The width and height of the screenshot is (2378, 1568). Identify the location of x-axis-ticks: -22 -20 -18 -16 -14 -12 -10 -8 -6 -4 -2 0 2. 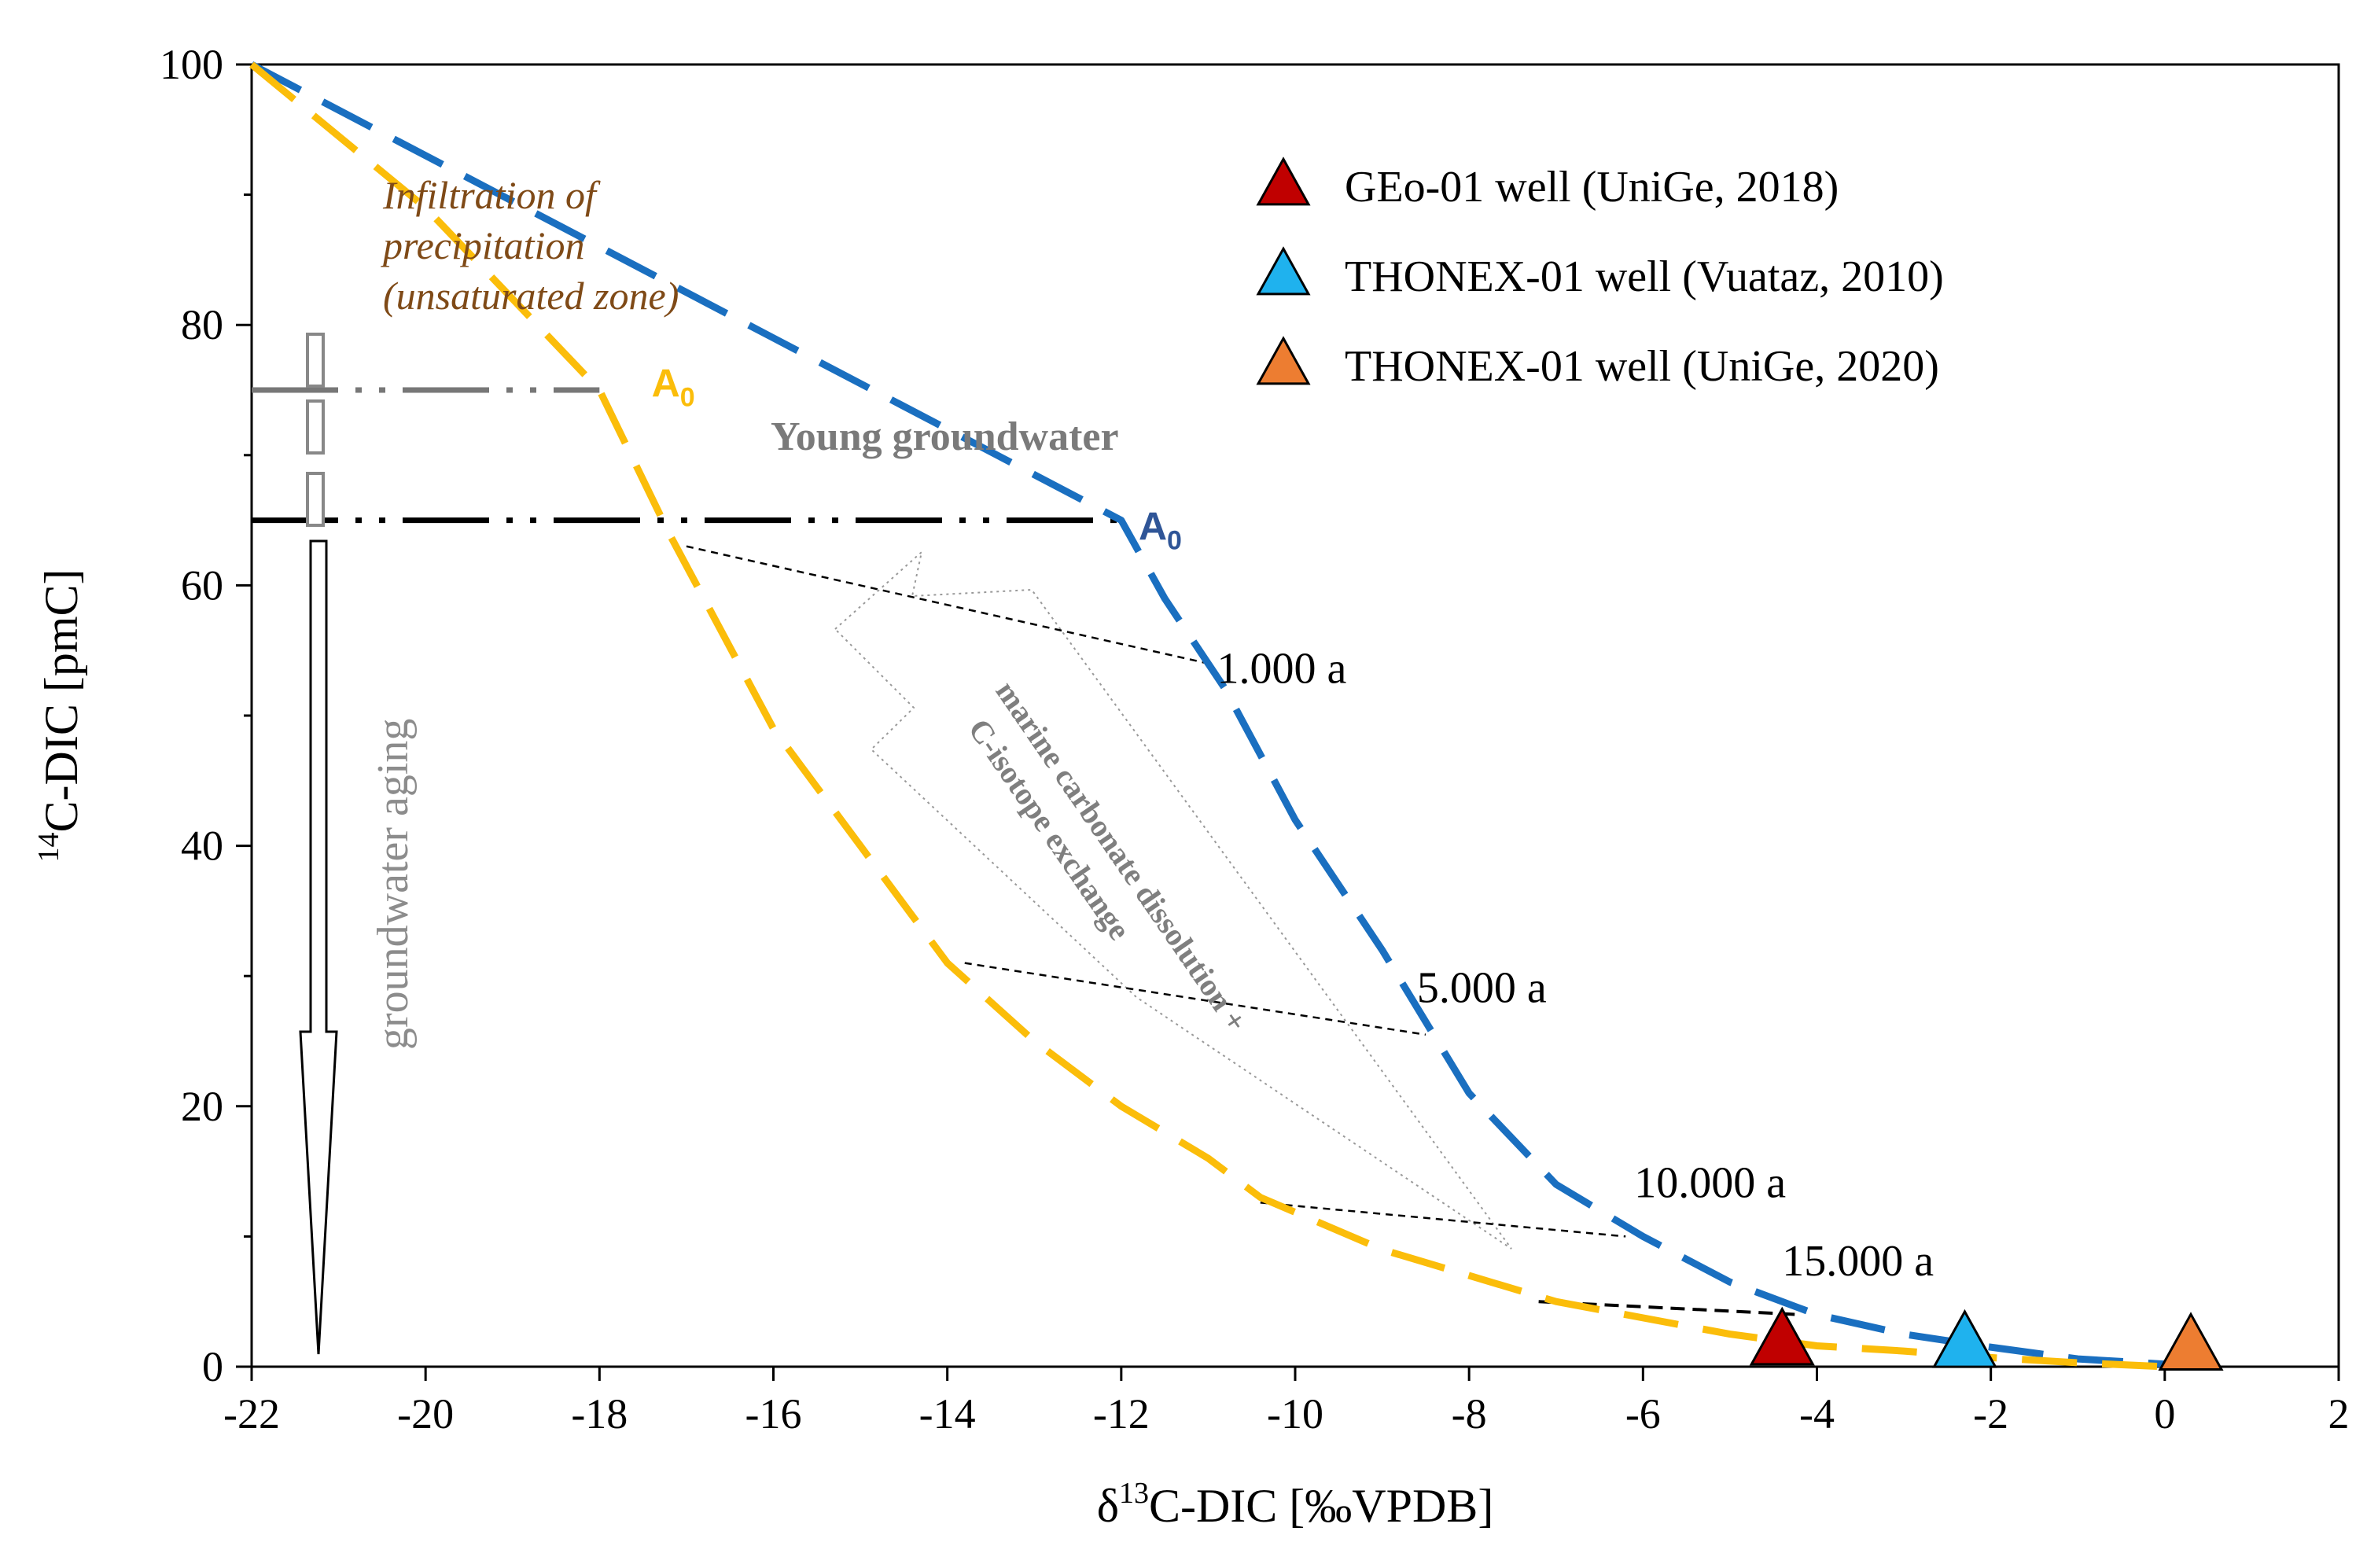
(1286, 1402).